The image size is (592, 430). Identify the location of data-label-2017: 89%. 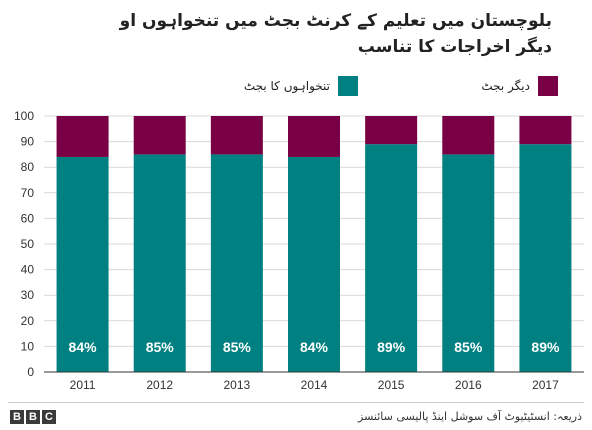
(545, 347).